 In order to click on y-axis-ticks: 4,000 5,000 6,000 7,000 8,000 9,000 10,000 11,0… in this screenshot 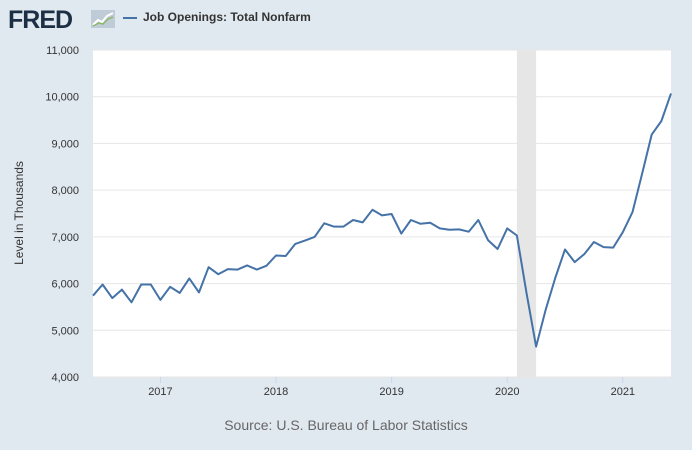, I will do `click(62, 214)`.